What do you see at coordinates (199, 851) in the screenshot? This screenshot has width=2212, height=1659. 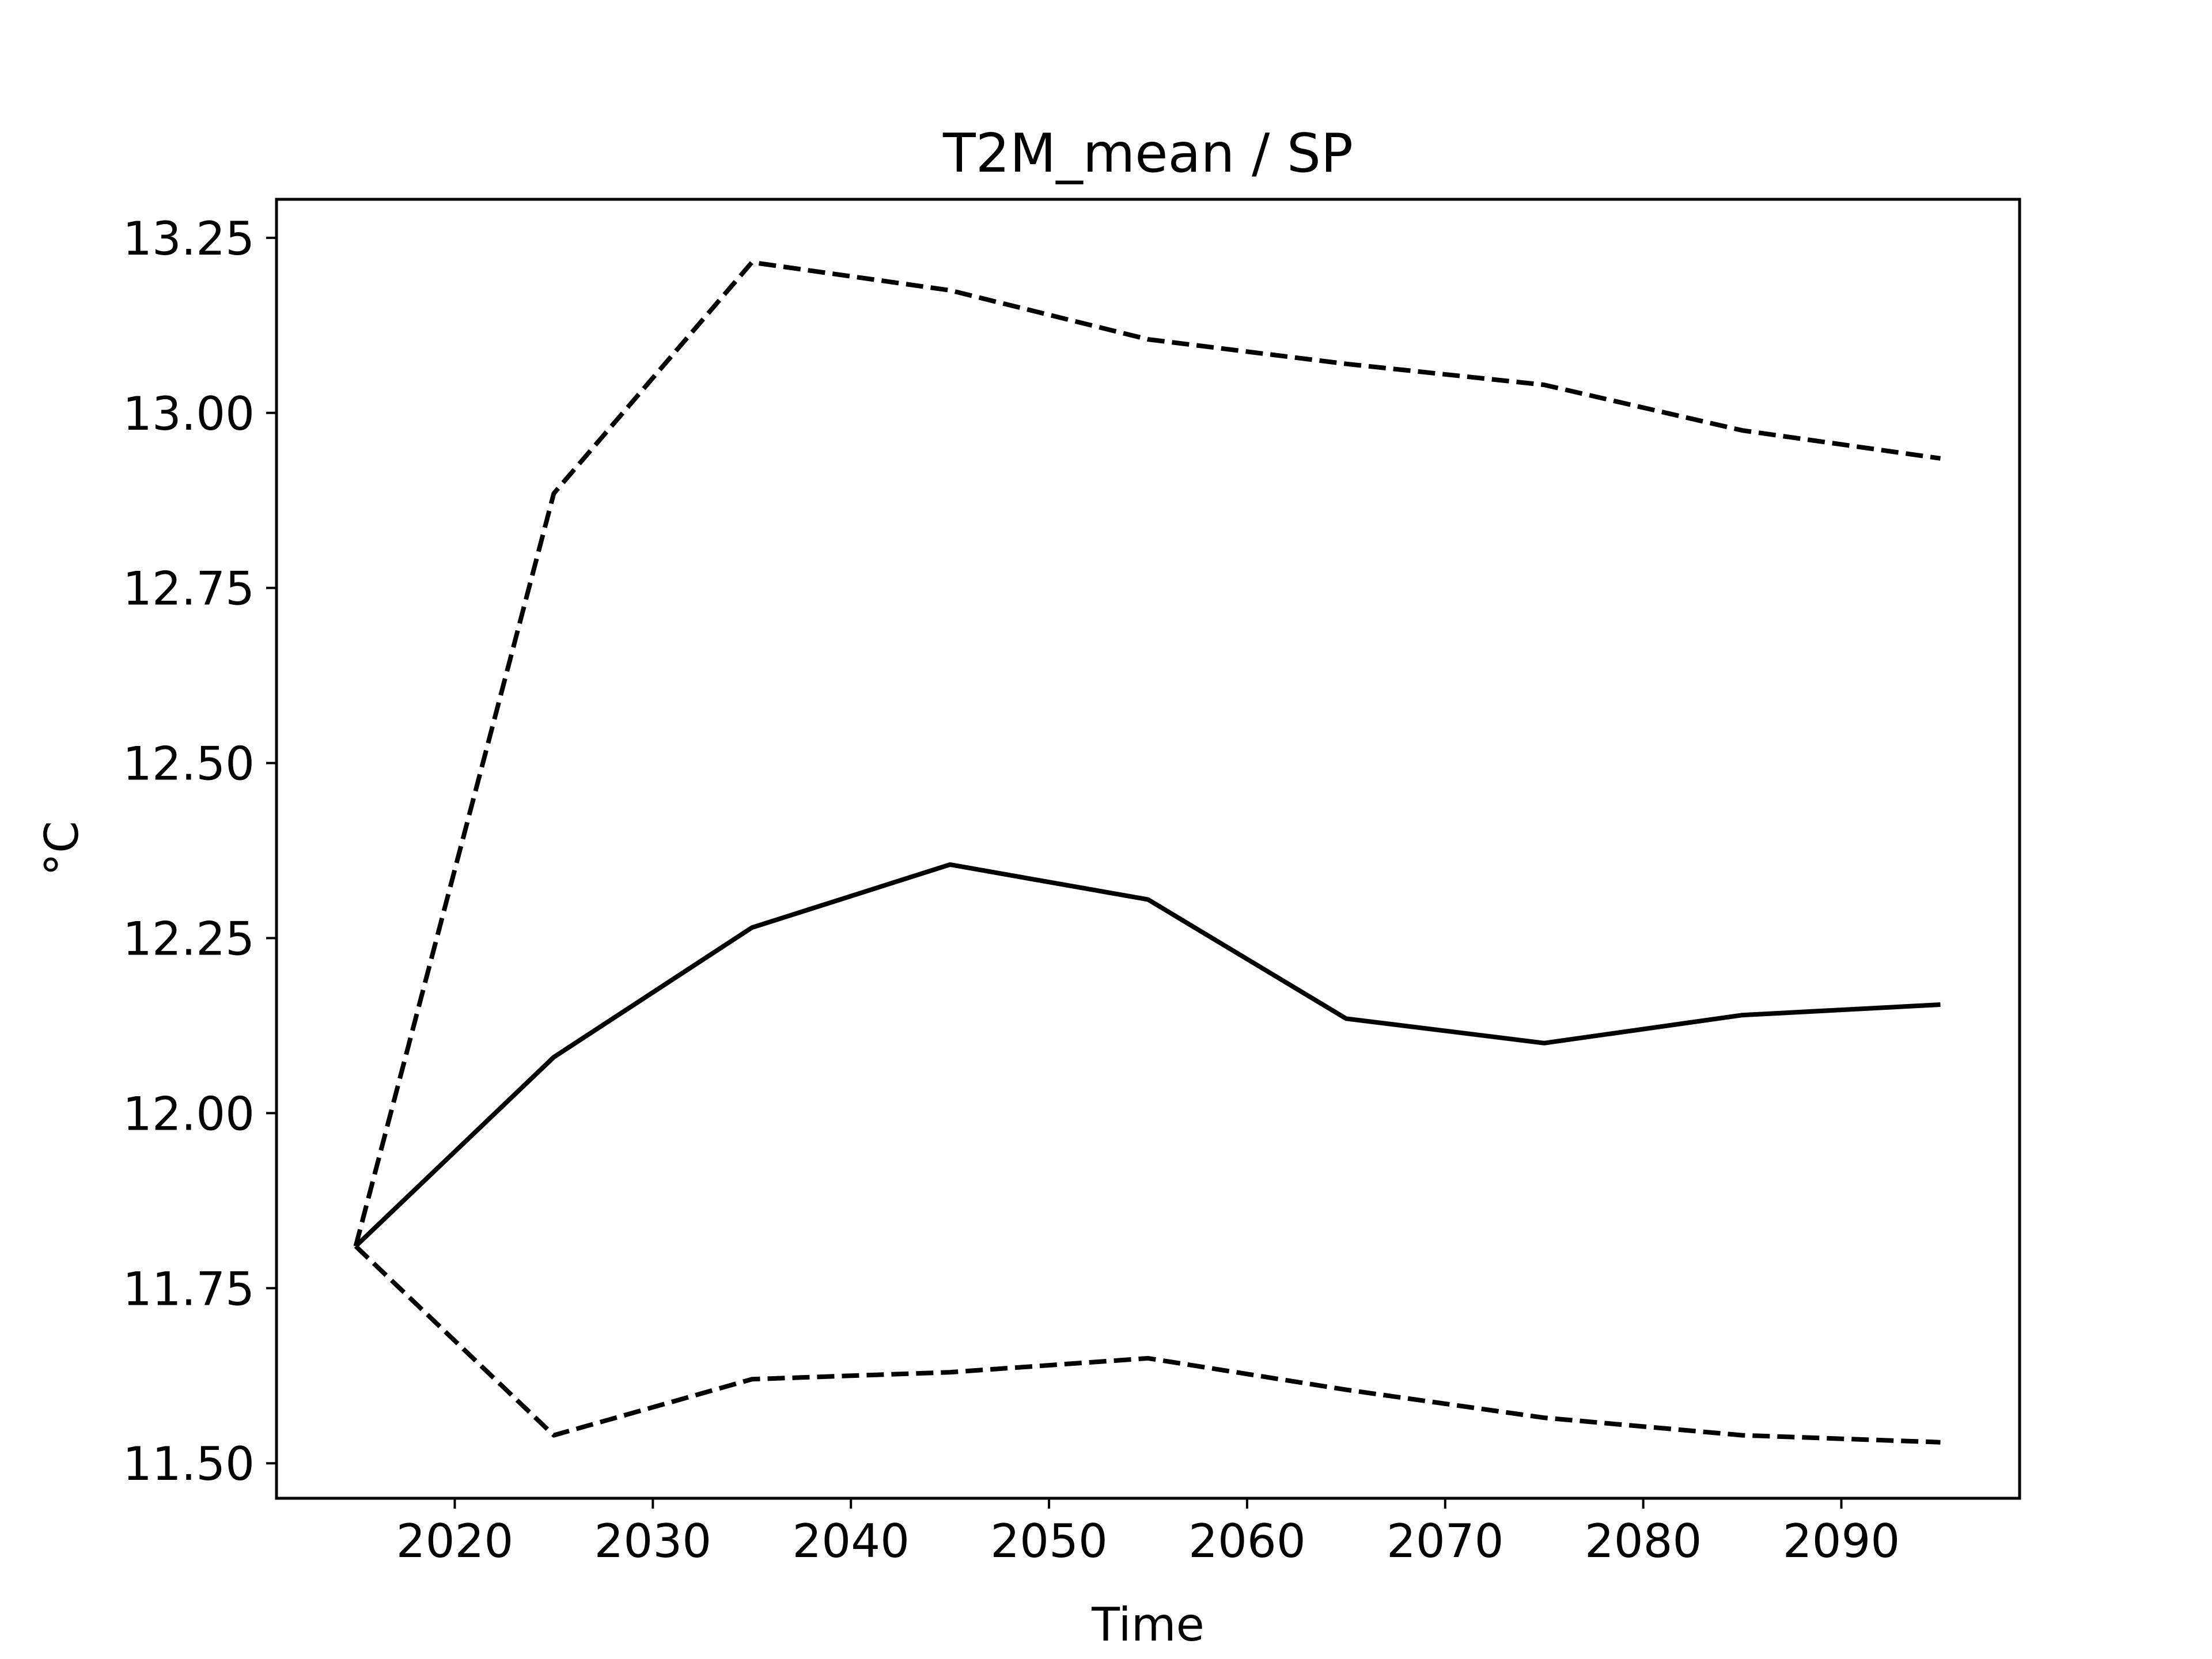 I see `y-axis-ticks: 11.50 11.75 12.00 12.25 12.50 12.75 13.00 13.25` at bounding box center [199, 851].